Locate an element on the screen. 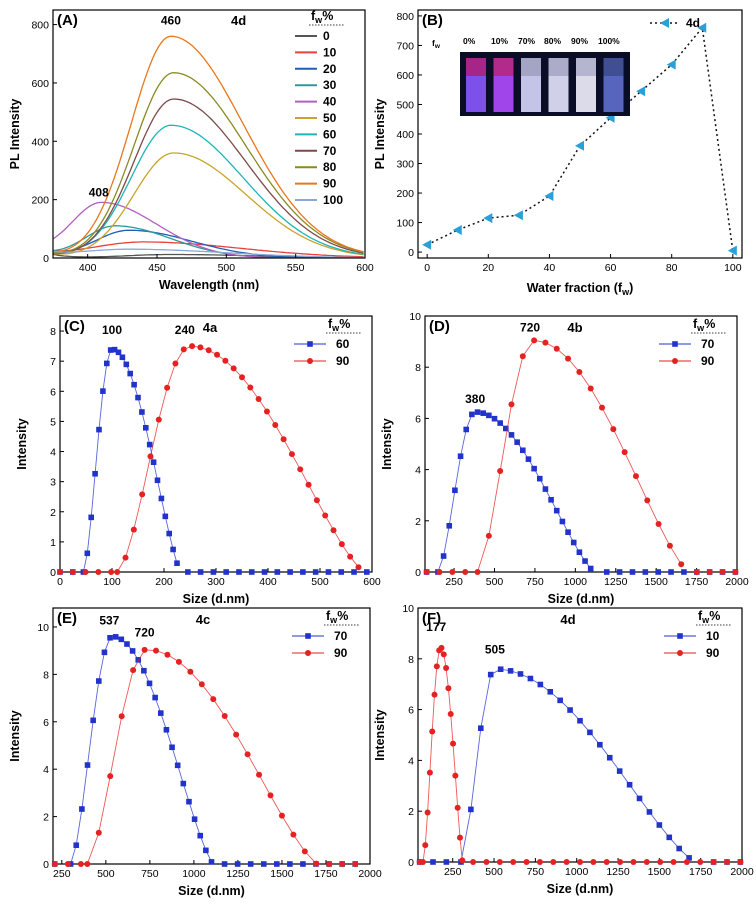 This screenshot has height=906, width=756. y-tick-label: 100 is located at coordinates (405, 224).